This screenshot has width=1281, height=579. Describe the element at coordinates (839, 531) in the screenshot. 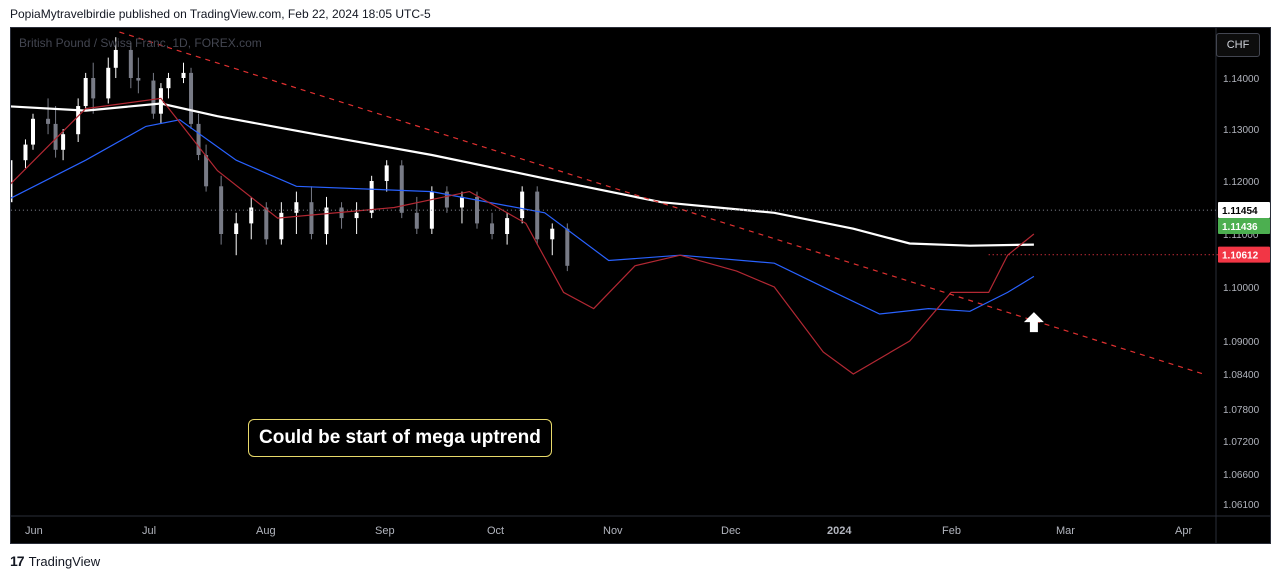

I see `time-tick-label: 2024` at that location.